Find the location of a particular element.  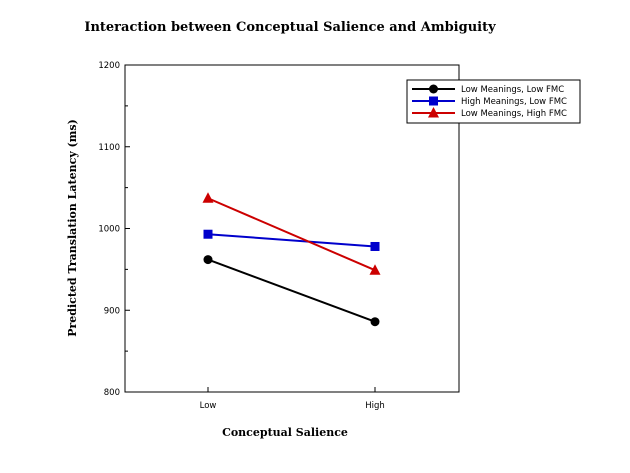

x-axis-title: Conceptual Salience is located at coordinates (285, 432).